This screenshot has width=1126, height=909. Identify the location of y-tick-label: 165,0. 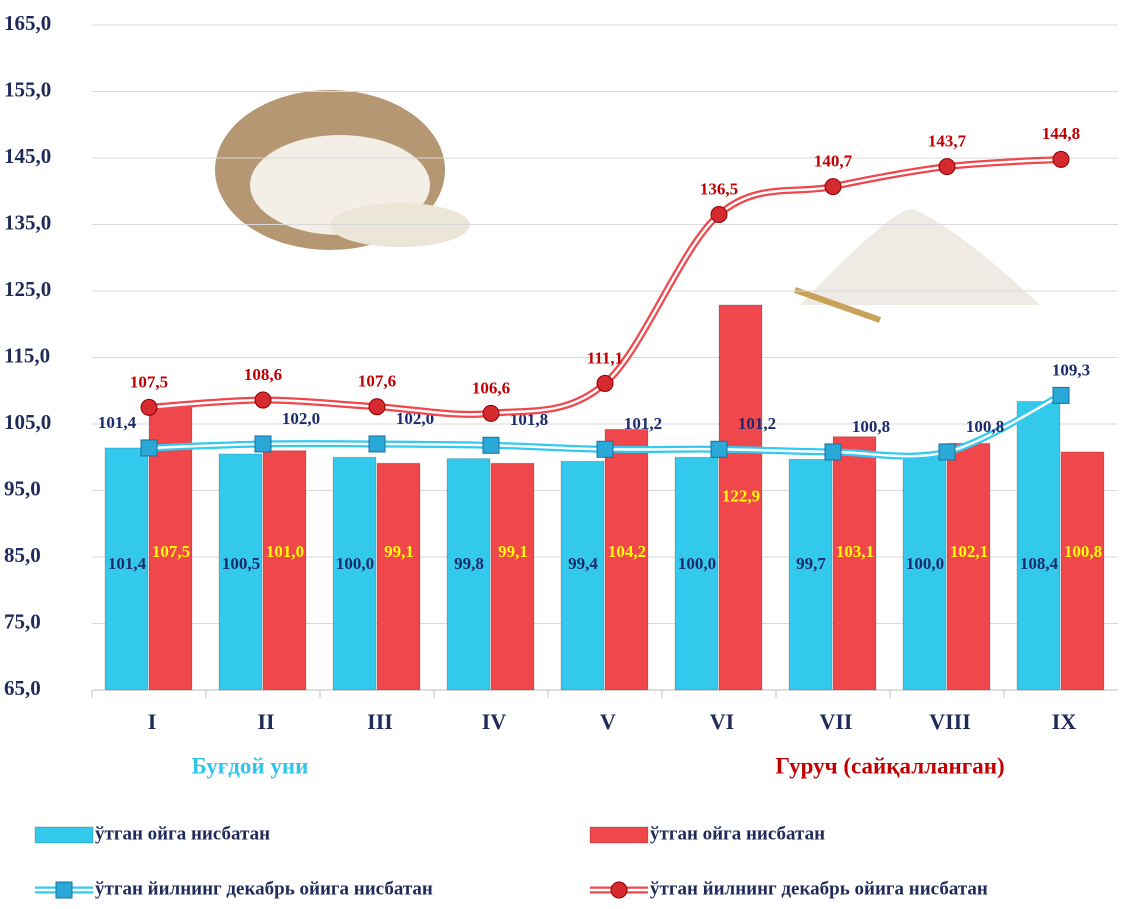
(27, 23).